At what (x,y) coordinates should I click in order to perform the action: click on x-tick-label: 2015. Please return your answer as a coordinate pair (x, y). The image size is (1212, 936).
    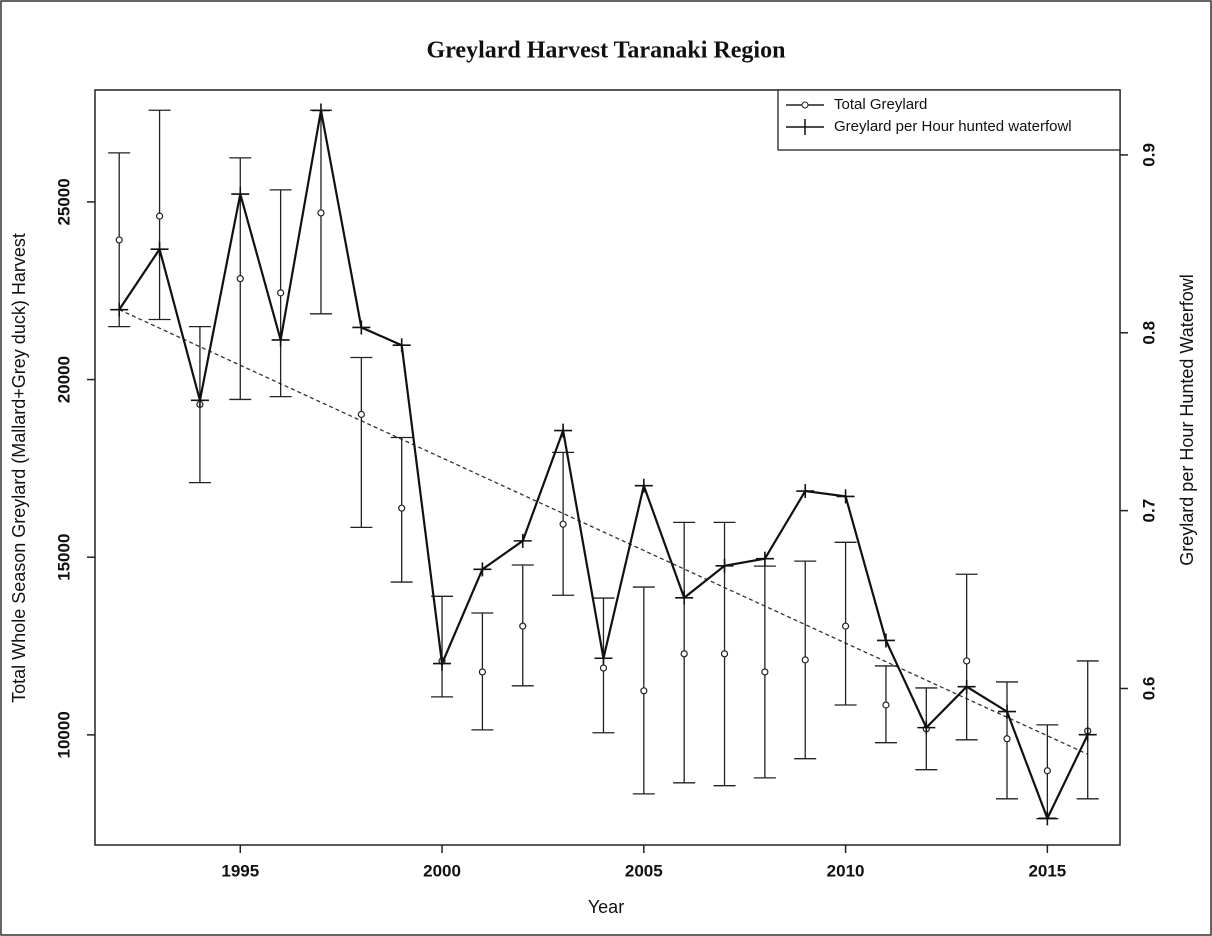
    Looking at the image, I should click on (1047, 870).